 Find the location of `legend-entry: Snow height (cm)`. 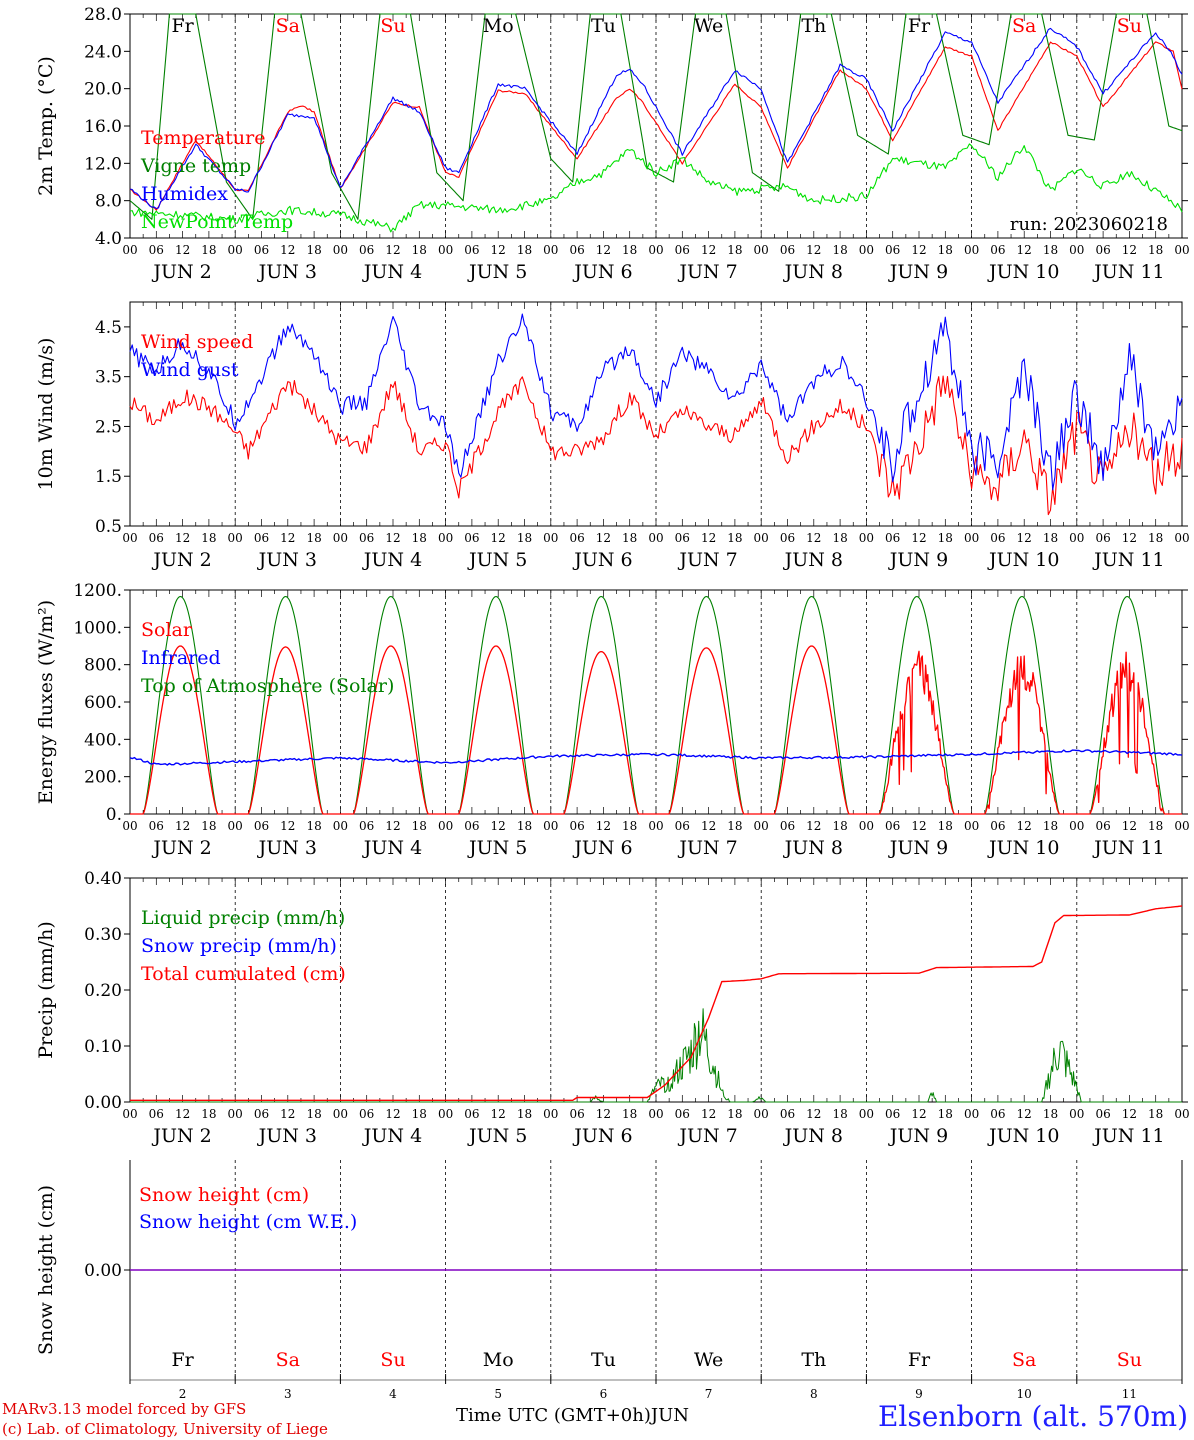

legend-entry: Snow height (cm) is located at coordinates (224, 1195).